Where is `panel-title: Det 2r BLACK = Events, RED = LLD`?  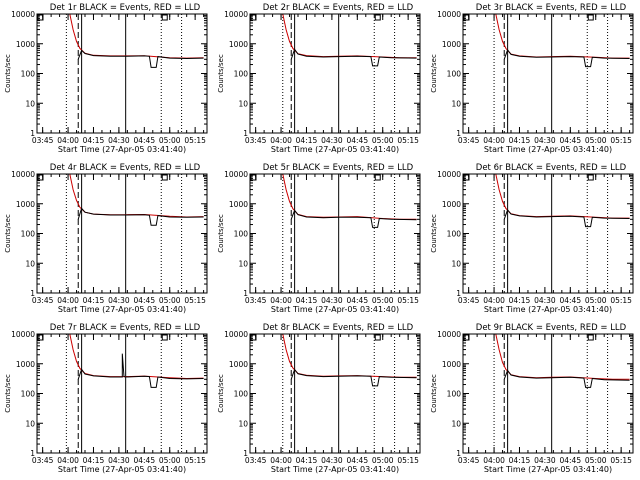 panel-title: Det 2r BLACK = Events, RED = LLD is located at coordinates (338, 8).